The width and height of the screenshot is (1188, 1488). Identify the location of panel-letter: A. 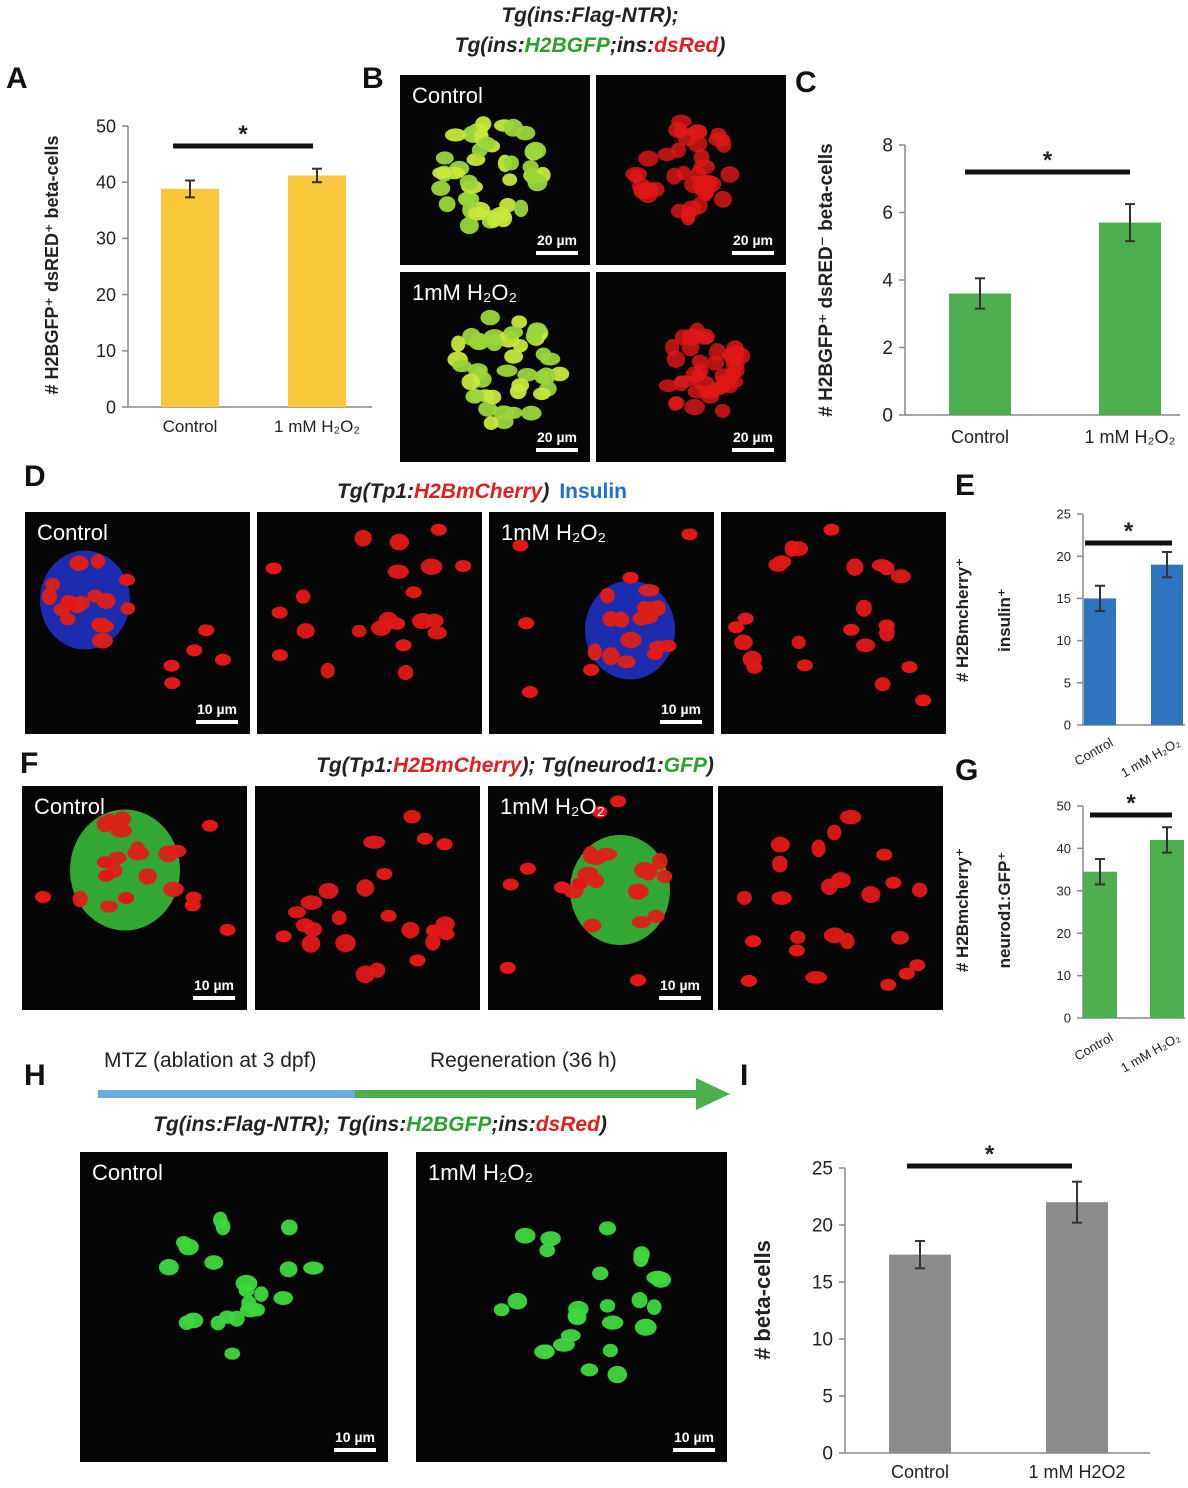
(17, 78).